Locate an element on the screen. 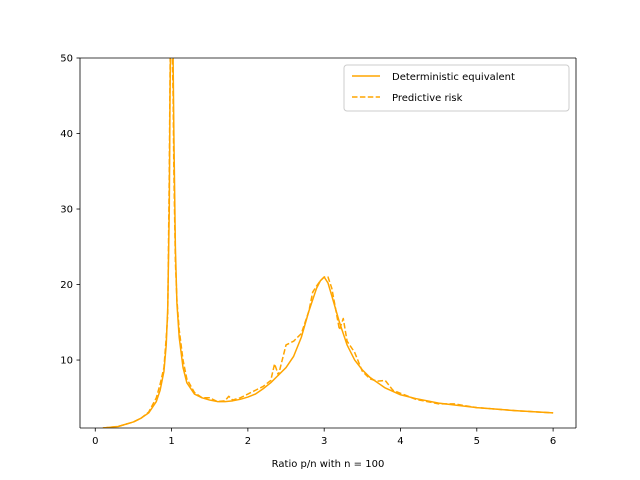  x-ticks: 0 1 2 3 4 5 6 is located at coordinates (324, 437).